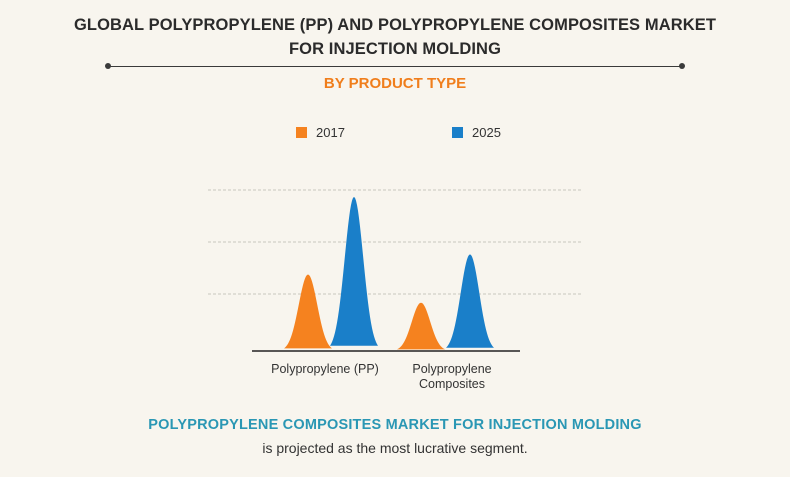 The height and width of the screenshot is (477, 790). I want to click on peak-composites-2025, so click(470, 301).